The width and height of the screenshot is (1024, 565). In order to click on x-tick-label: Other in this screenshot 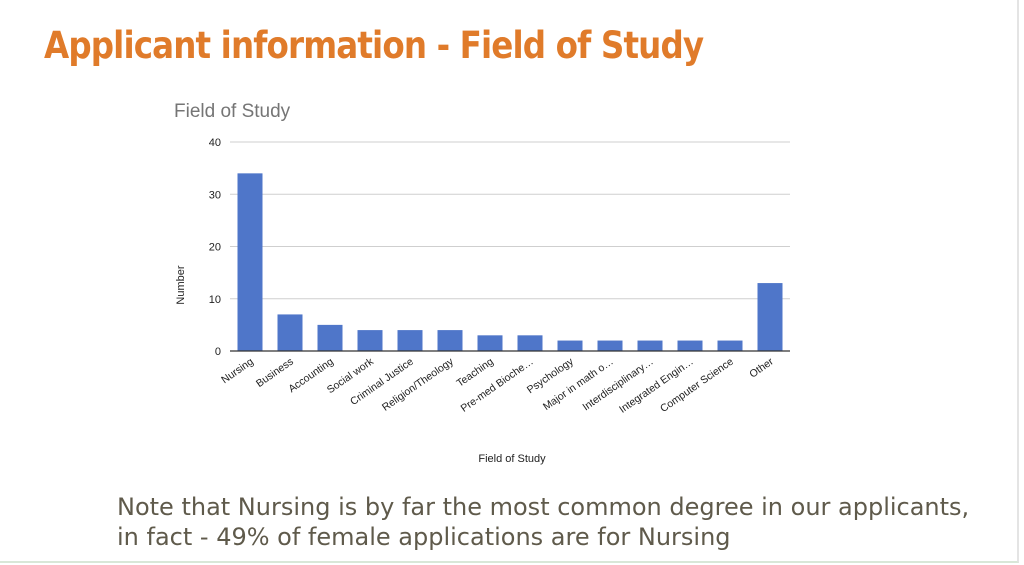, I will do `click(761, 367)`.